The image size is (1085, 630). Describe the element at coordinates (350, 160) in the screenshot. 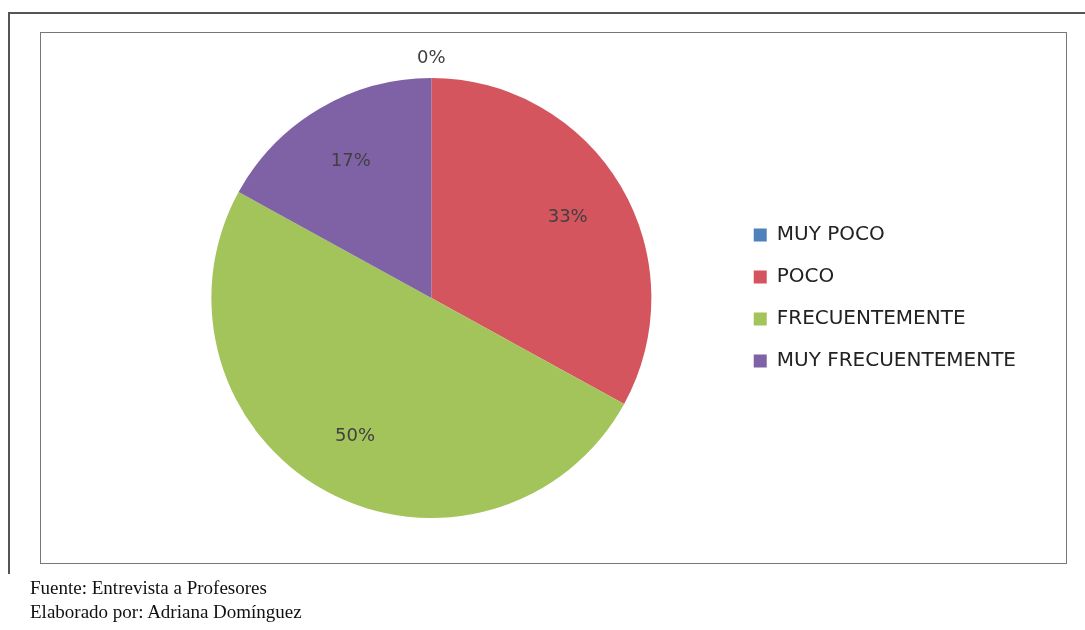

I see `data-label: 17%` at that location.